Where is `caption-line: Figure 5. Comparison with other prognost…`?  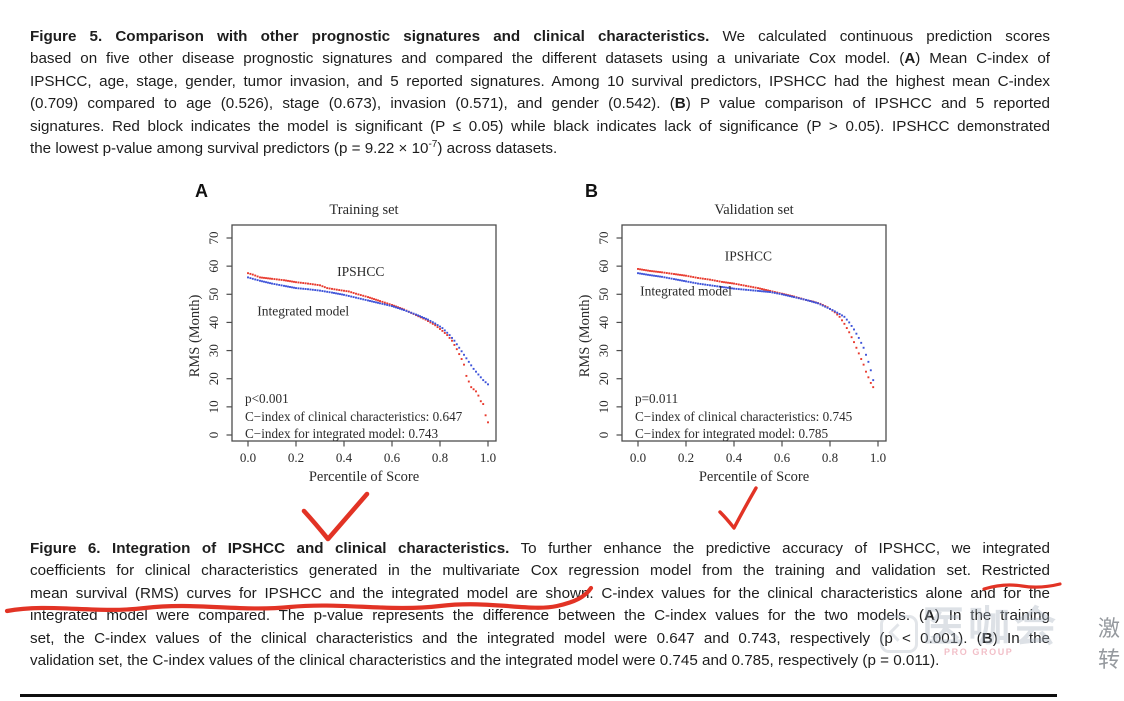
caption-line: Figure 5. Comparison with other prognost… is located at coordinates (540, 36).